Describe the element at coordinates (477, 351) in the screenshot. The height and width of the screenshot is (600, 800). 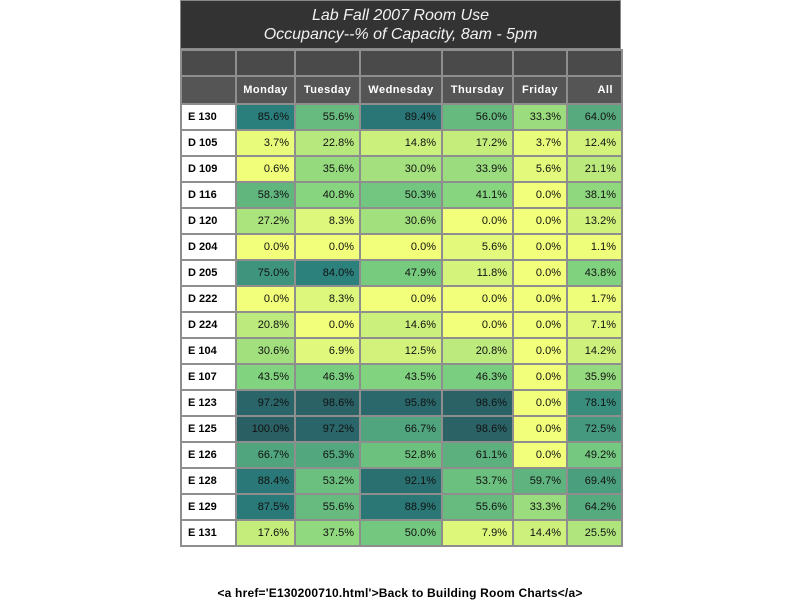
I see `occupancy-cell-thursday: 20.8%` at that location.